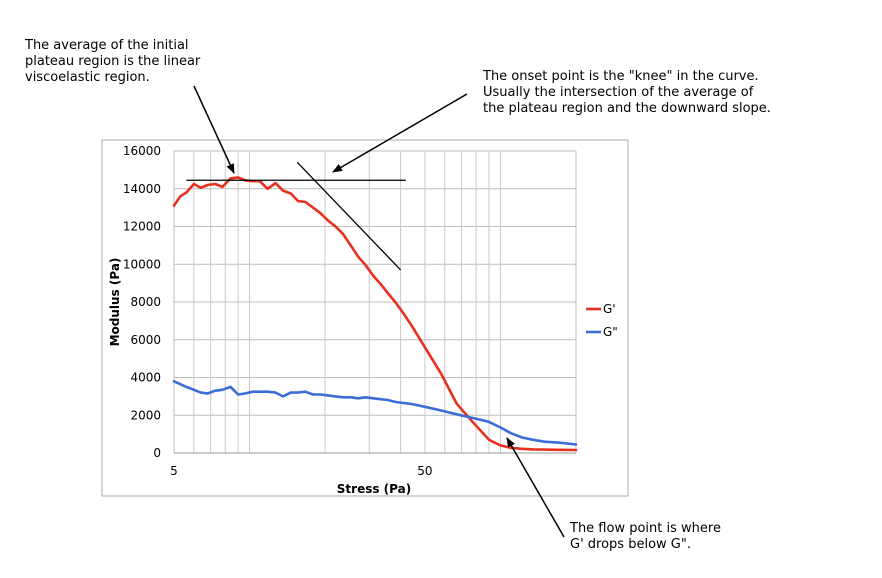 Image resolution: width=882 pixels, height=578 pixels. I want to click on y-axis-title: Modulus (Pa), so click(115, 302).